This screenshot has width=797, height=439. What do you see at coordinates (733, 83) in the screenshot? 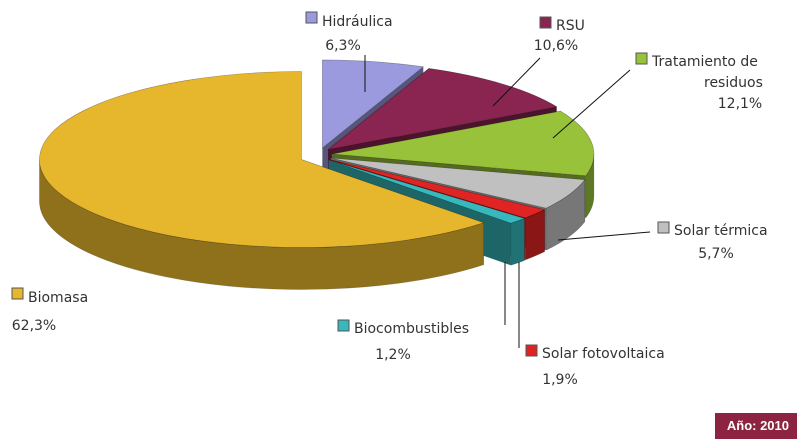
I see `slice-label-tratamiento-de-residuos: residuos` at bounding box center [733, 83].